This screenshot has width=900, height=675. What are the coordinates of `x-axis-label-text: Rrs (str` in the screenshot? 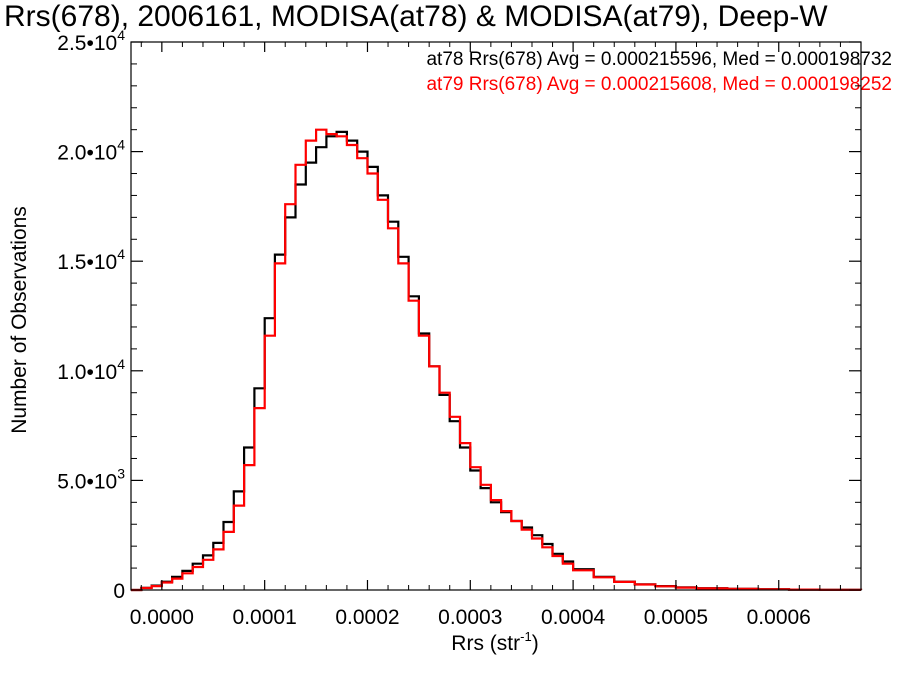 It's located at (485, 643).